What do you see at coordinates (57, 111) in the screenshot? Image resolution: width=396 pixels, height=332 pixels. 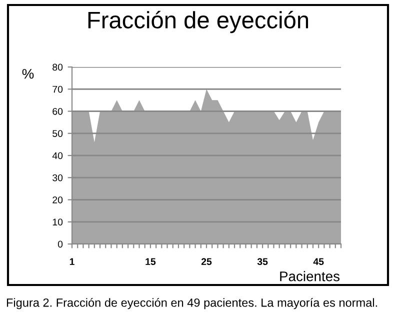 I see `y-tick-label: 60` at bounding box center [57, 111].